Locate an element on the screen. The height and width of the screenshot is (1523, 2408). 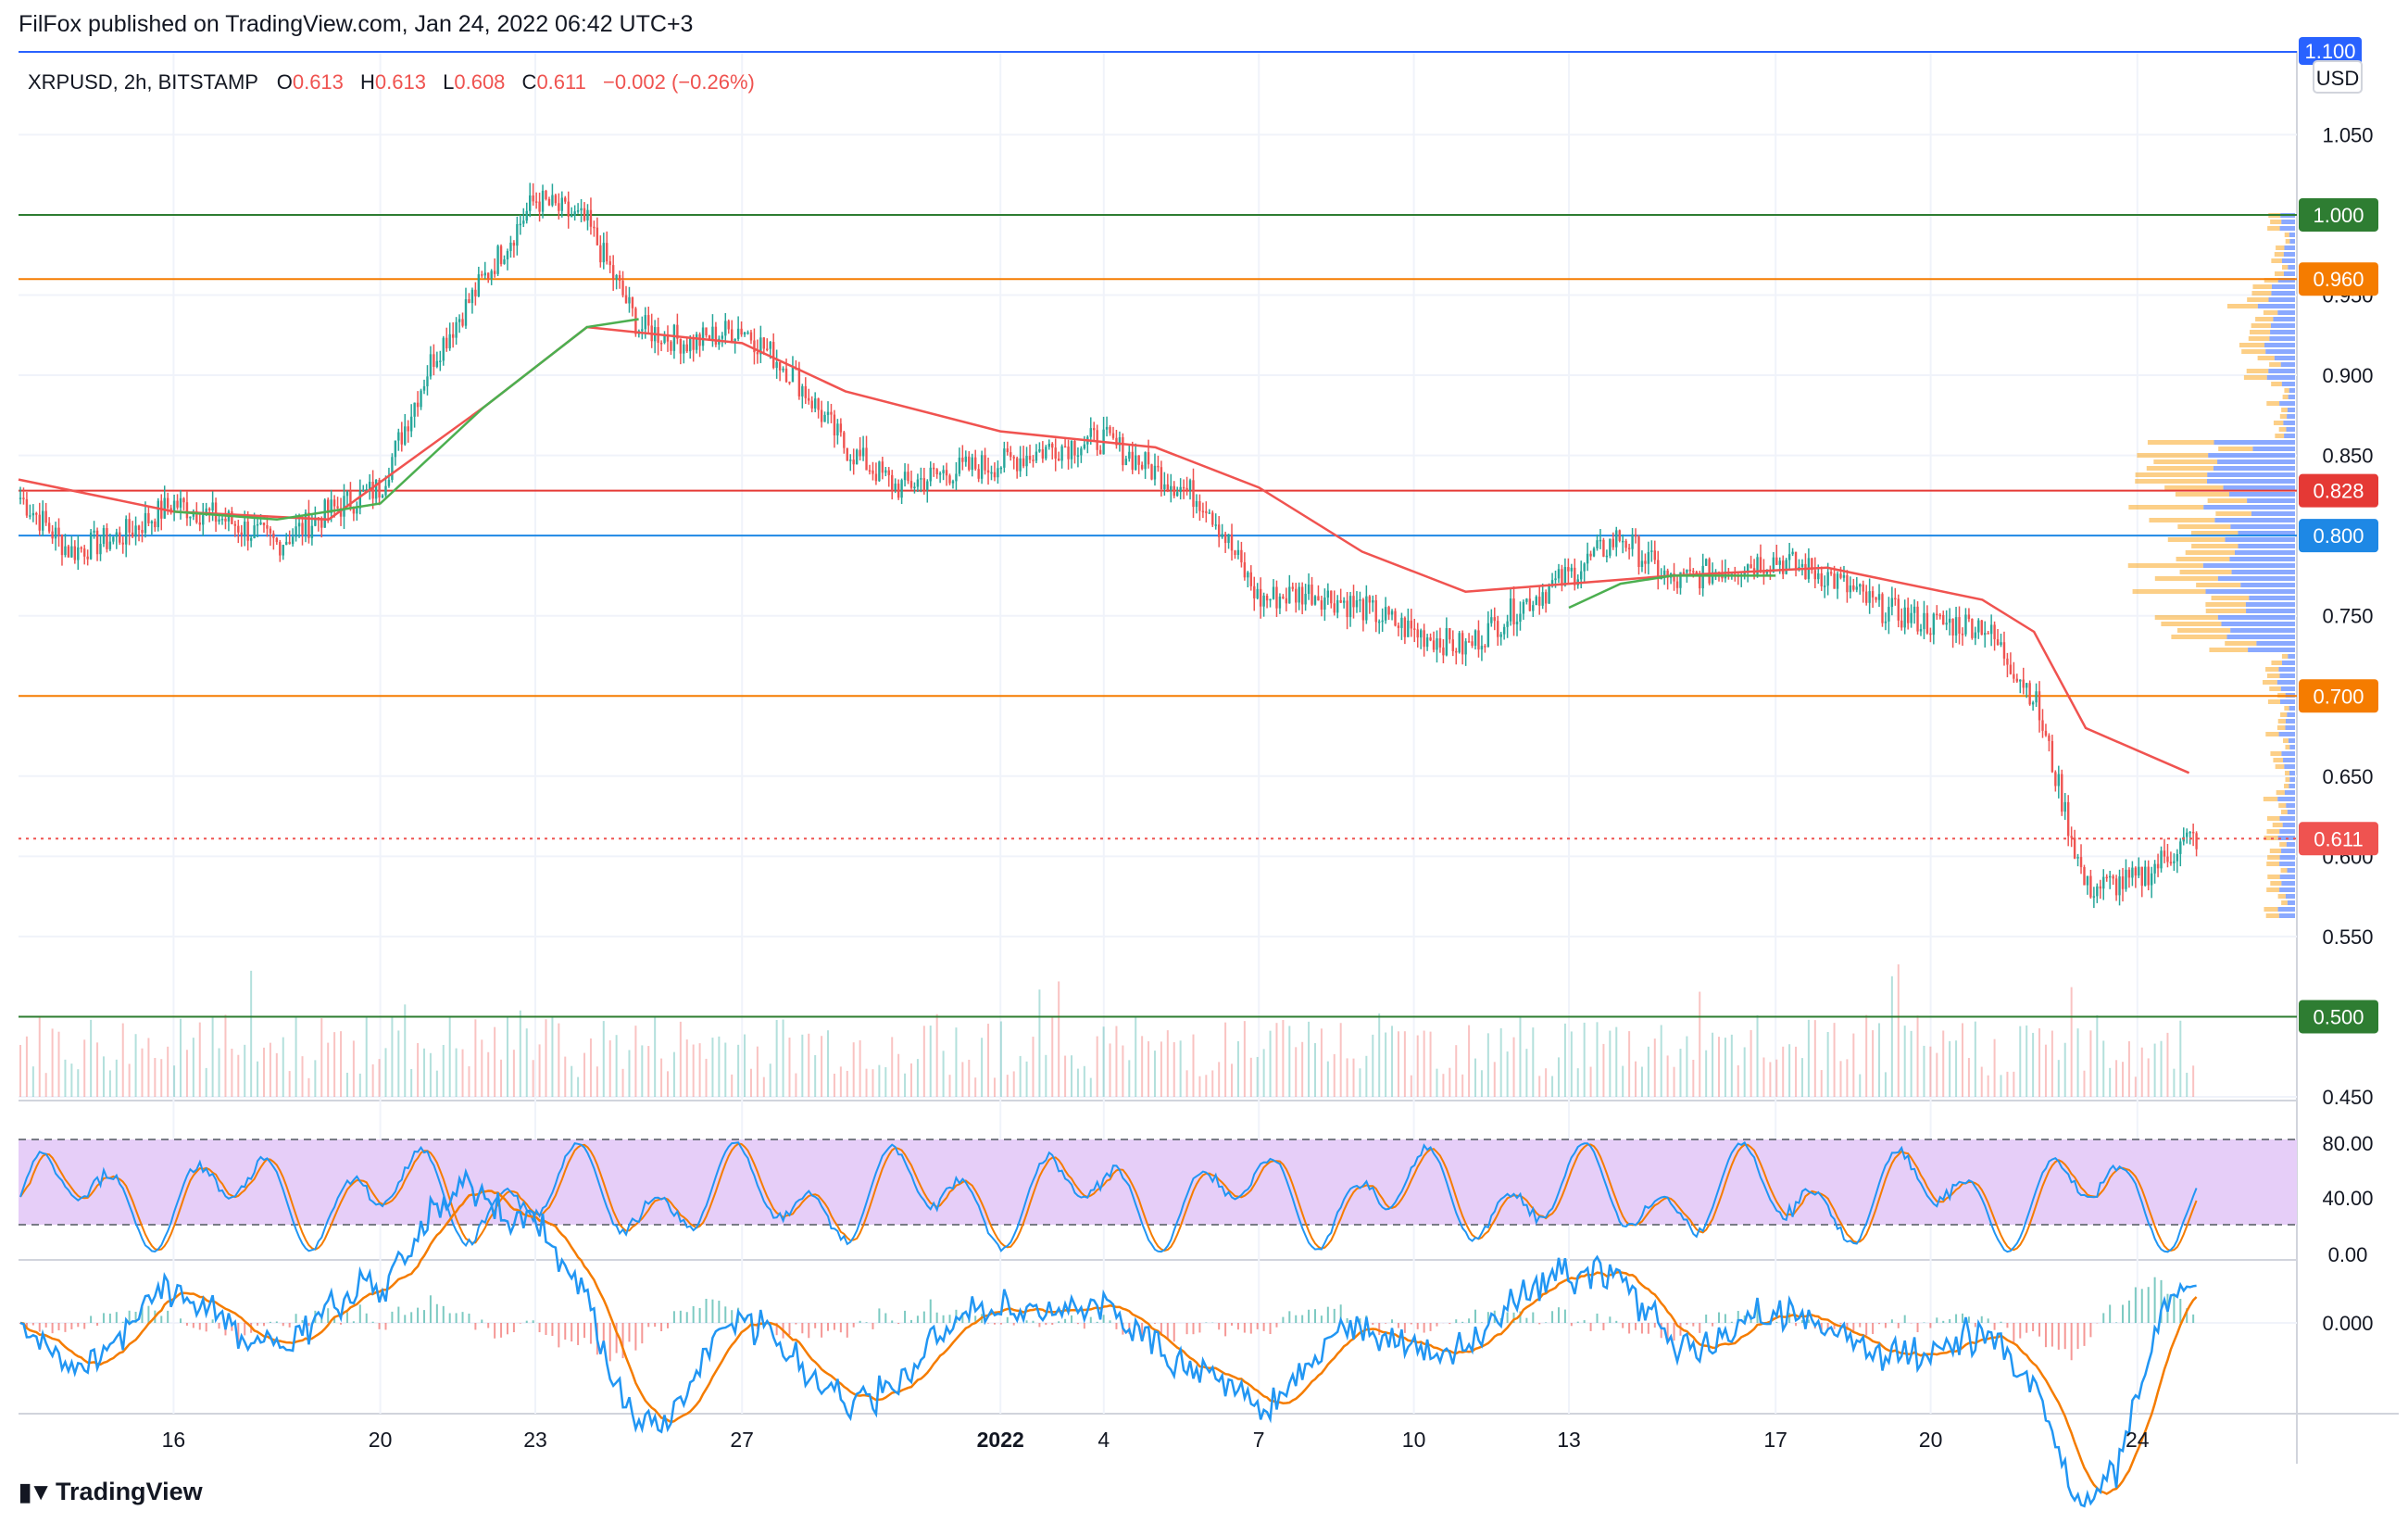
currency-label: USD is located at coordinates (2337, 78).